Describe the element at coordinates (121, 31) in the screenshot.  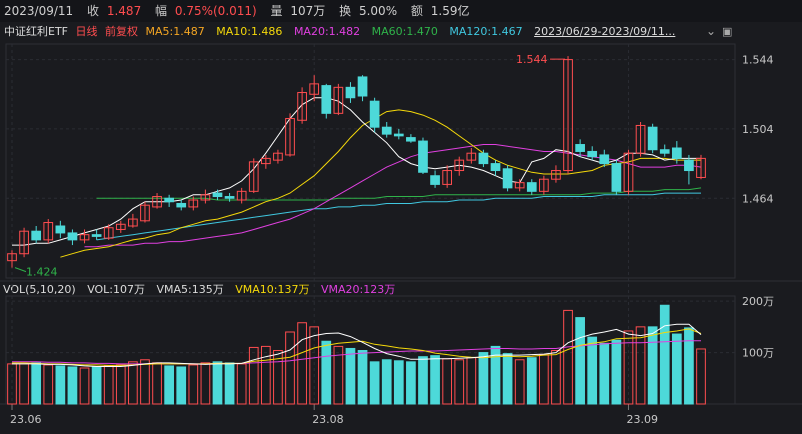
I see `adjust-label: 前复权` at that location.